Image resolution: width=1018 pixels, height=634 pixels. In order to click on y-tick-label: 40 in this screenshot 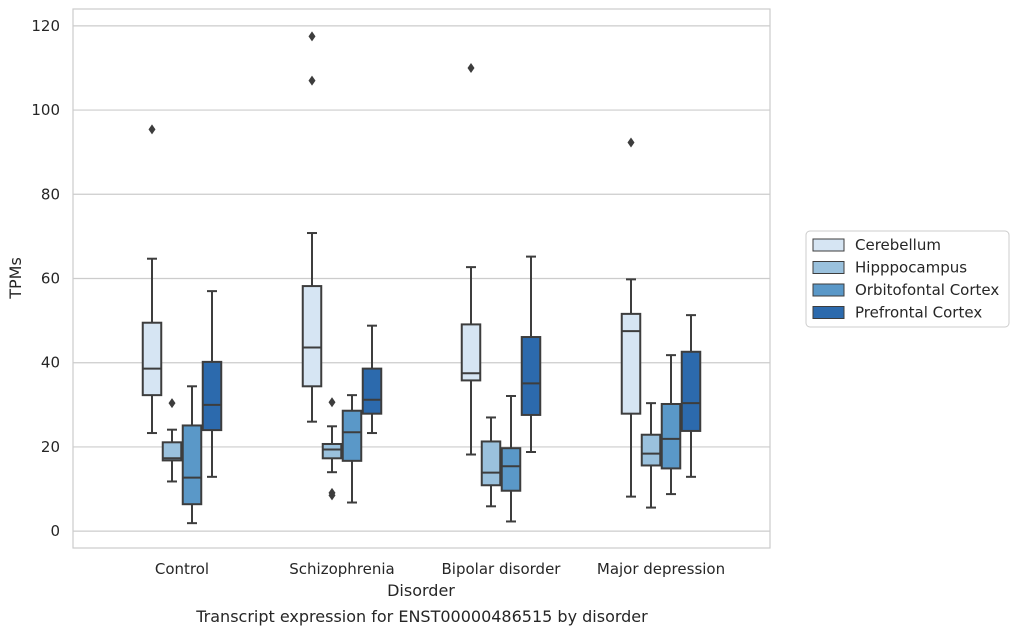, I will do `click(50, 363)`.